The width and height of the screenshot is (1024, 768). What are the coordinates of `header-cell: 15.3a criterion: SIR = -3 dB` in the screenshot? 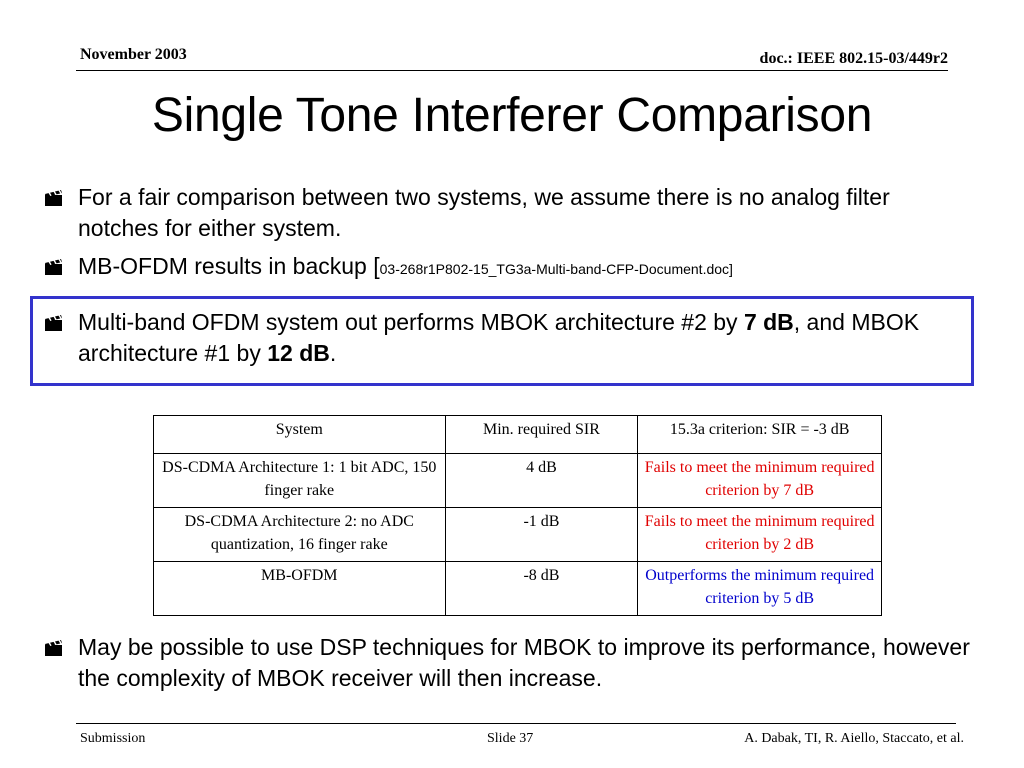 It's located at (759, 434).